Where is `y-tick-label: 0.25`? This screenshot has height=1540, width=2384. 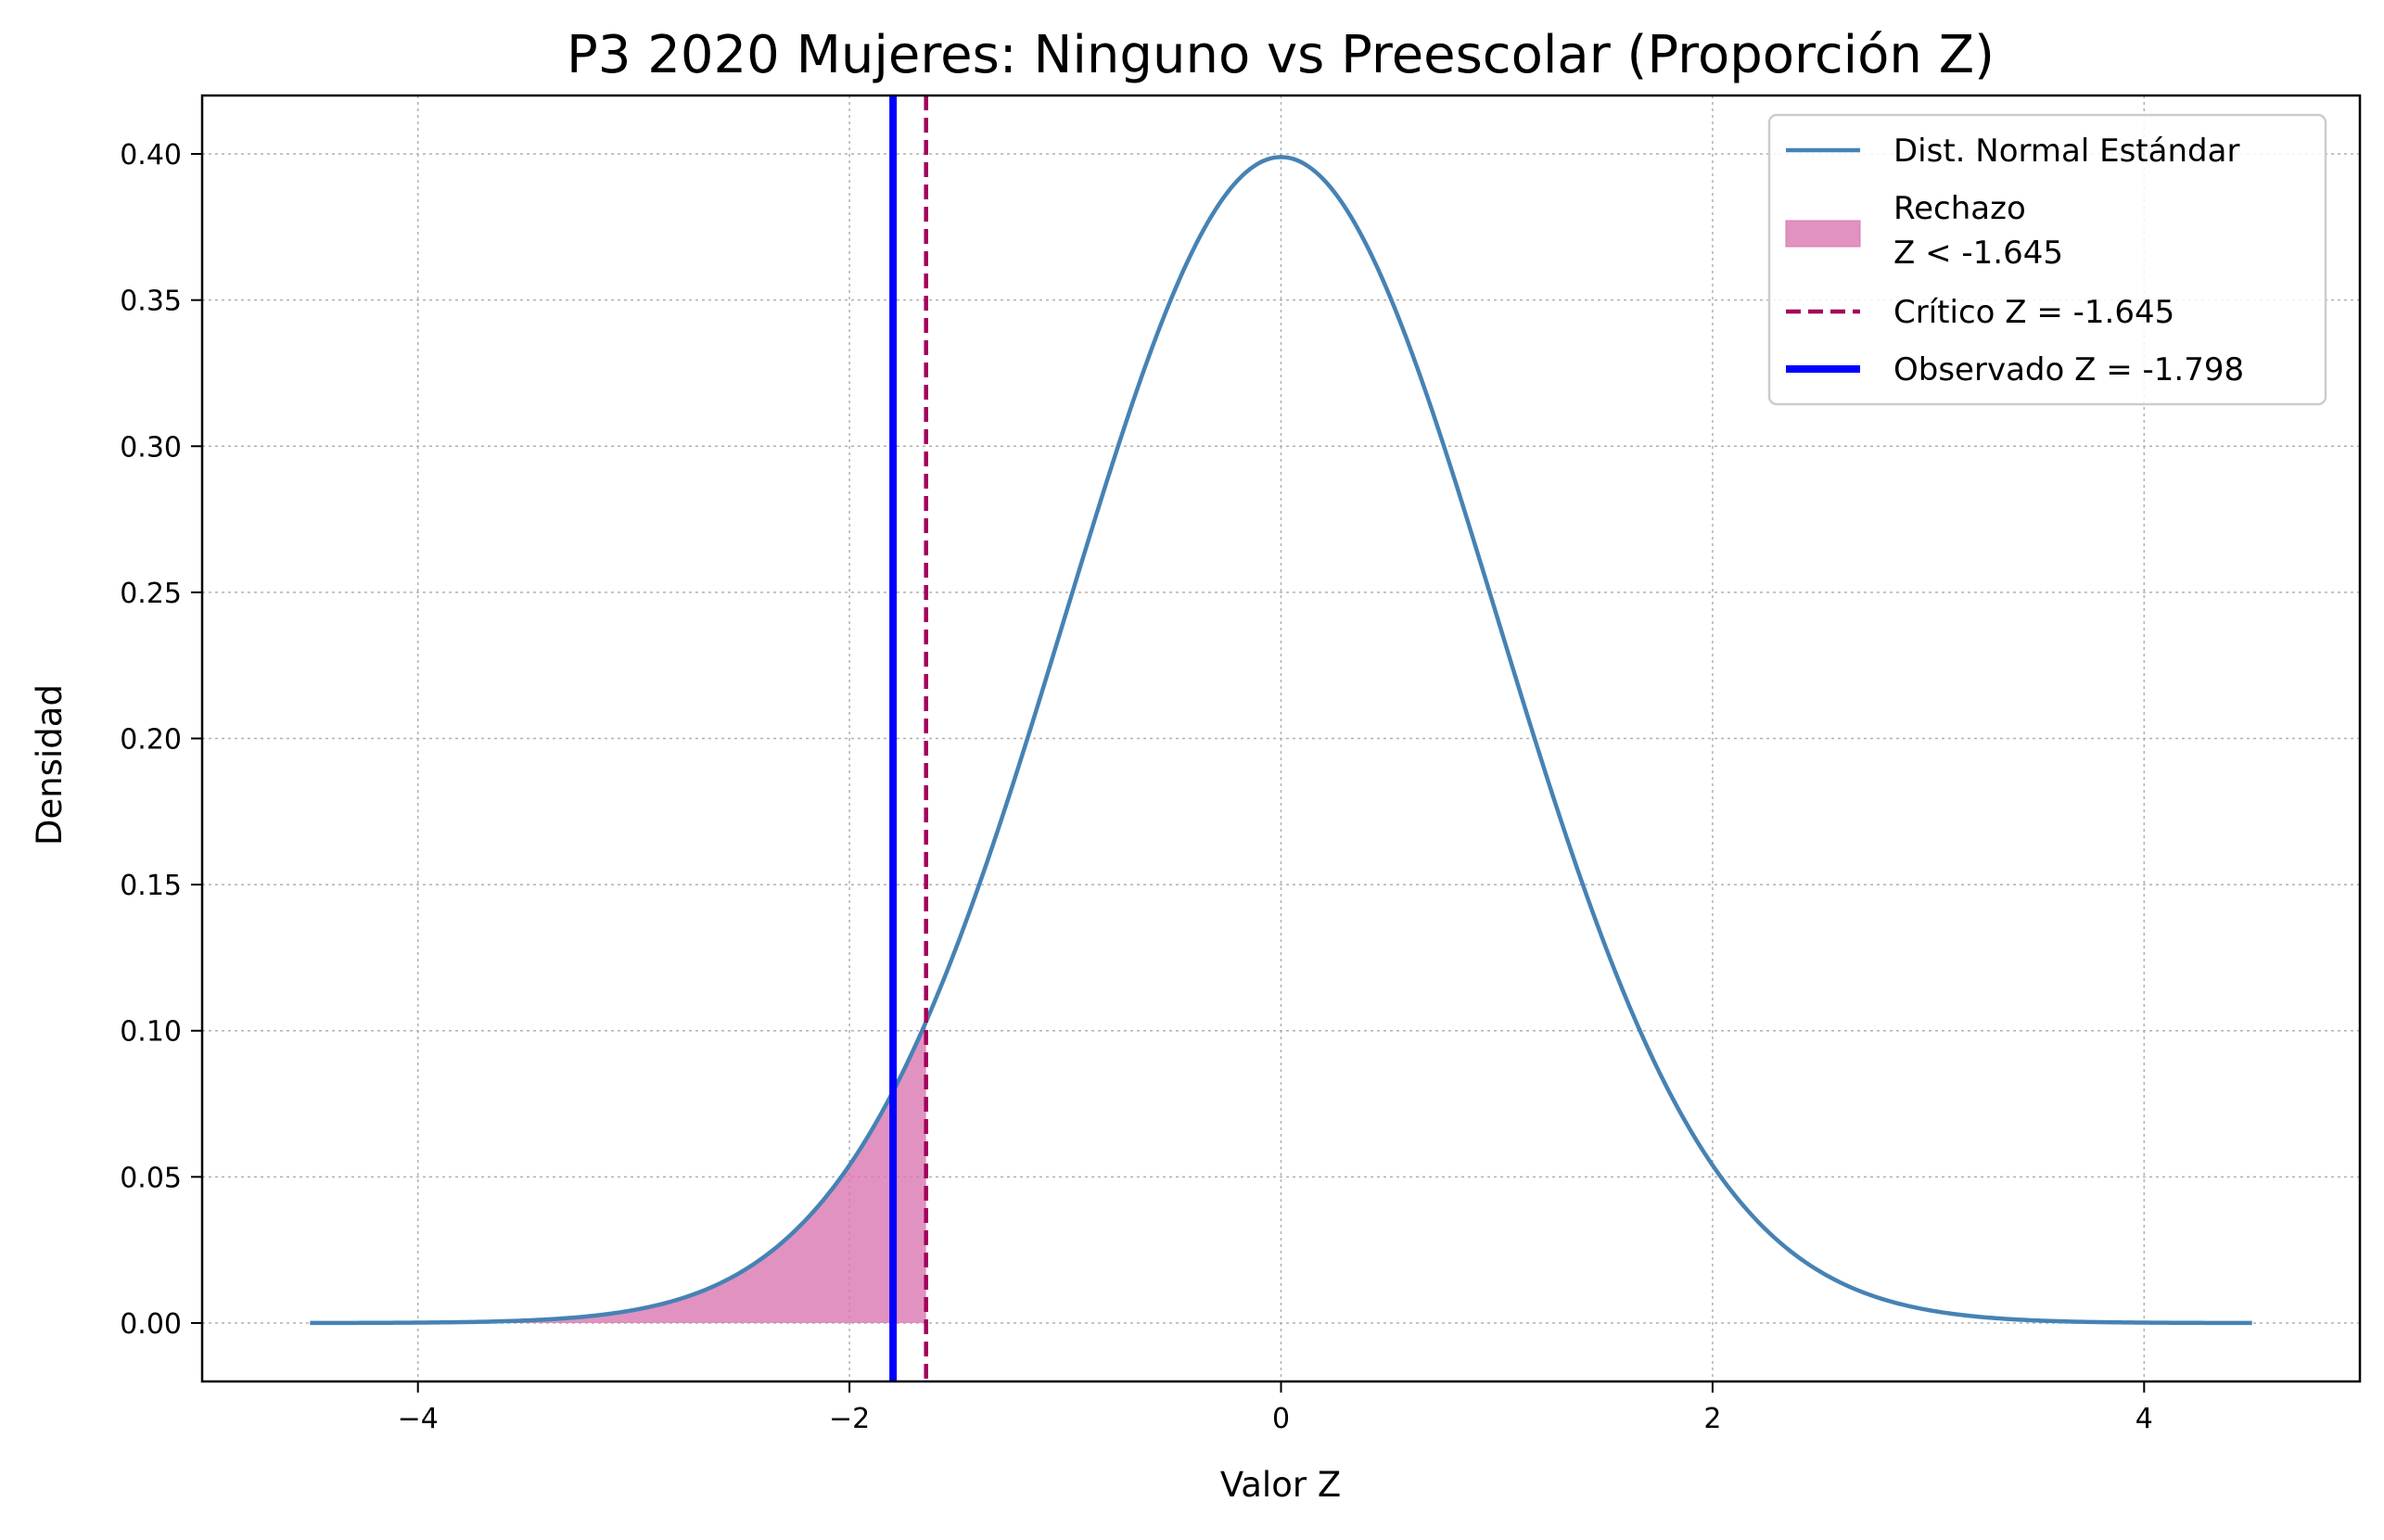 y-tick-label: 0.25 is located at coordinates (151, 594).